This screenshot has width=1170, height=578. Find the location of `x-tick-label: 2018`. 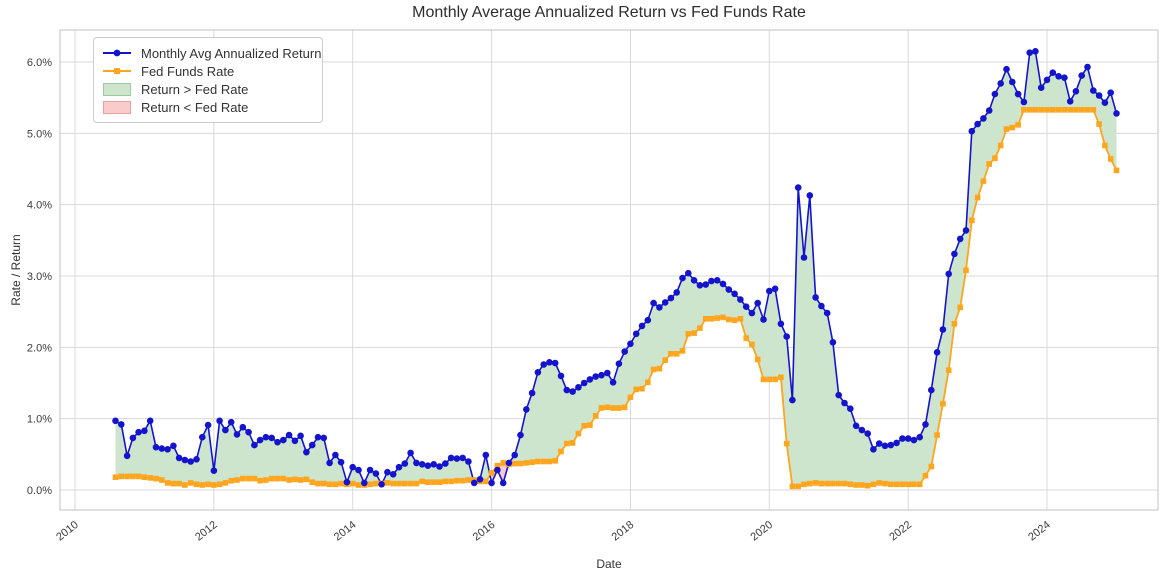

x-tick-label: 2018 is located at coordinates (623, 531).